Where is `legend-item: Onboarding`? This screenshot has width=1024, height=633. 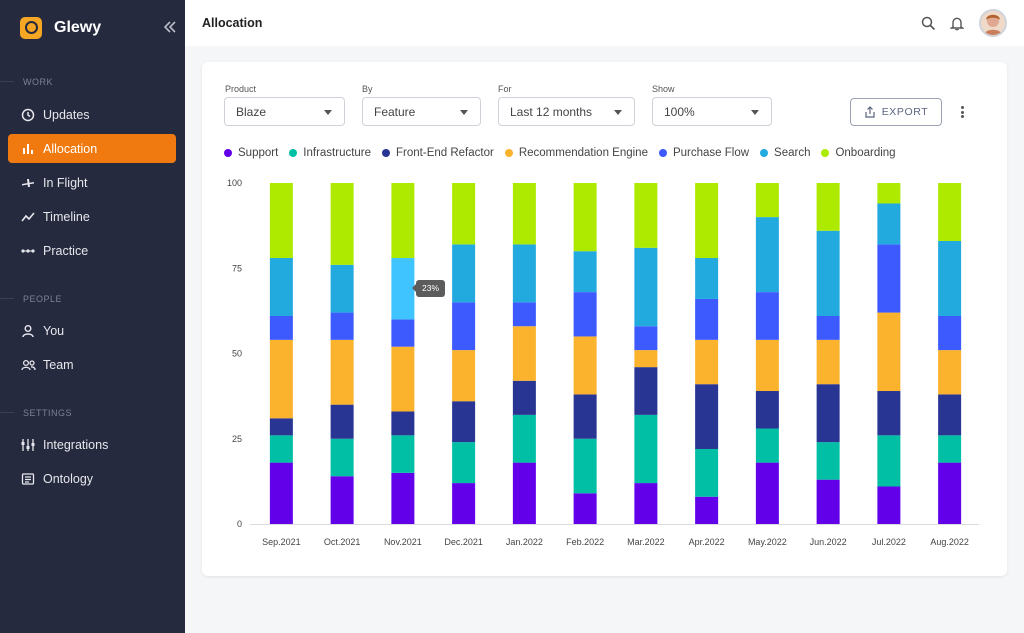 legend-item: Onboarding is located at coordinates (858, 153).